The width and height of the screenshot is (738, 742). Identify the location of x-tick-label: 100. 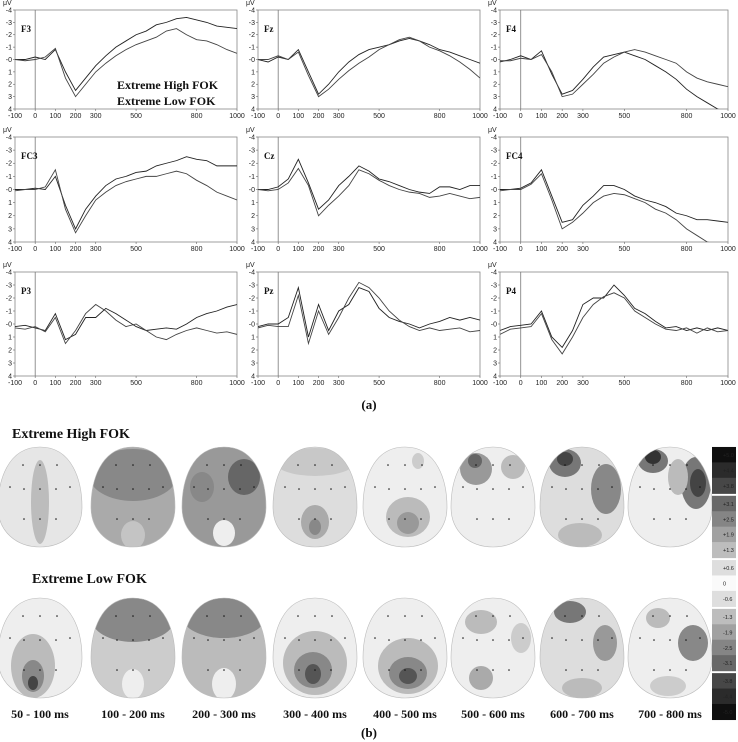
(542, 249).